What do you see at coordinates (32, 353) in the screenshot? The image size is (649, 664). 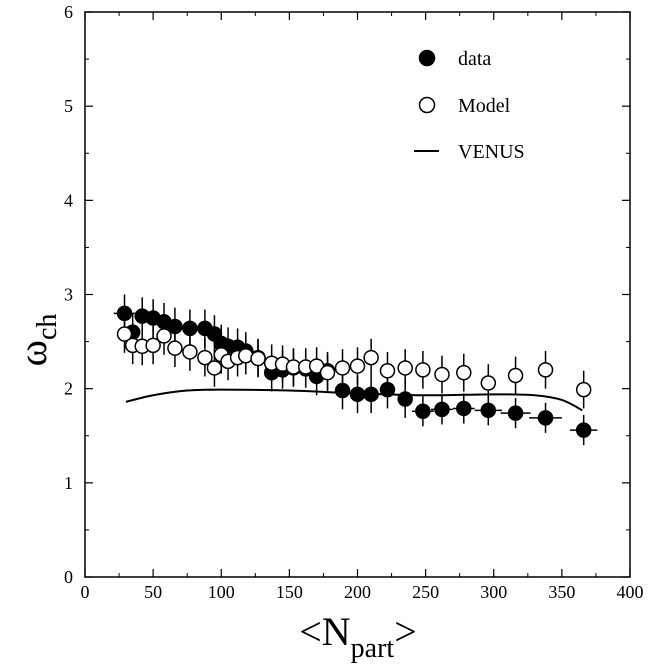 I see `y-axis-title-main: ω` at bounding box center [32, 353].